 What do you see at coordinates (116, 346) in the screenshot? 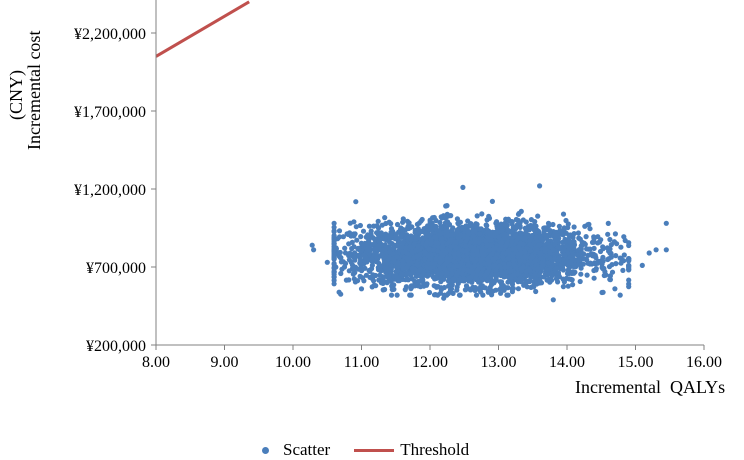
I see `y-tick-label: ¥200,000` at bounding box center [116, 346].